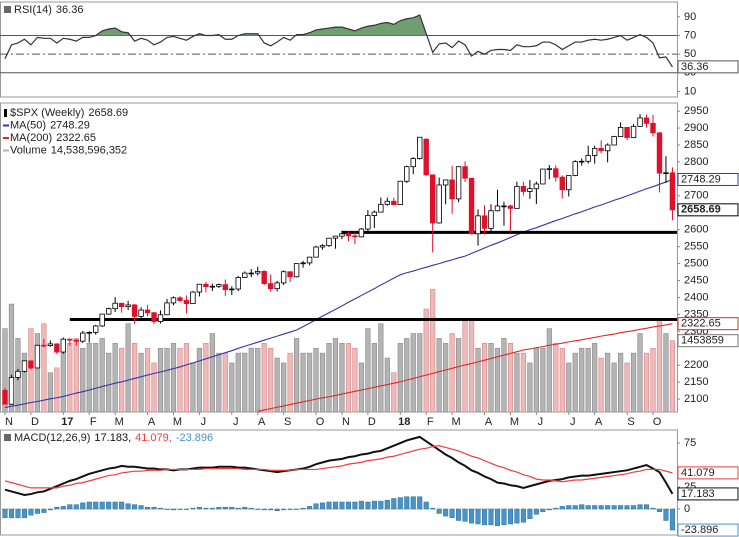 The width and height of the screenshot is (739, 537). Describe the element at coordinates (6, 125) in the screenshot. I see `legend-icon` at that location.